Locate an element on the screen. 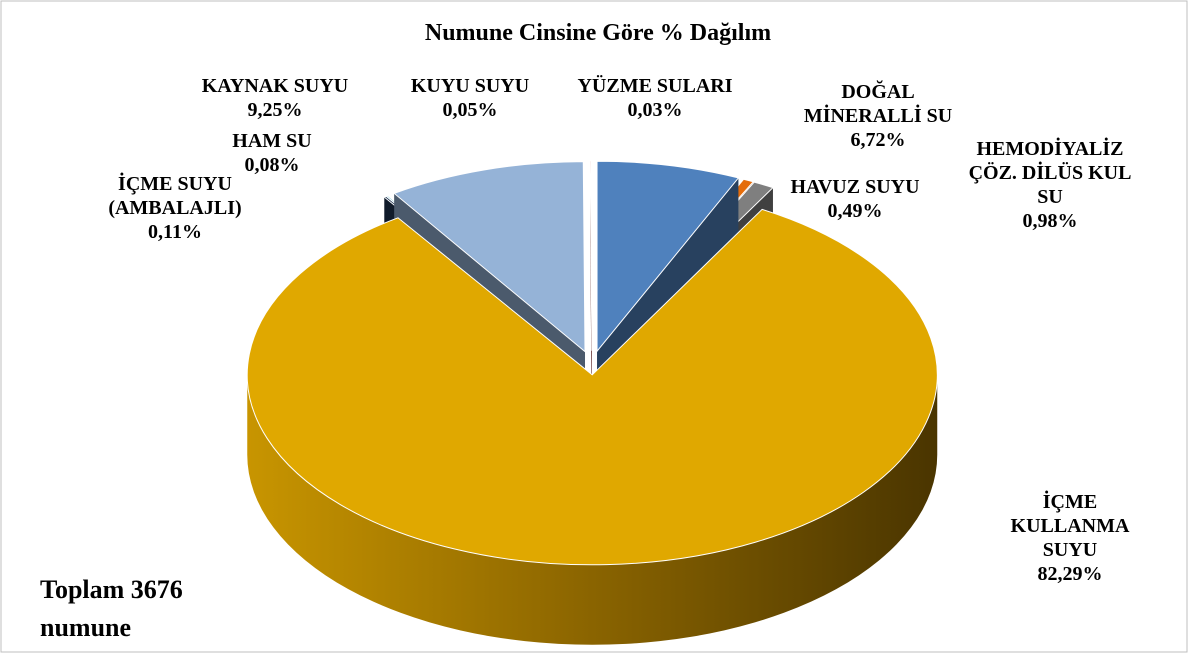 This screenshot has width=1188, height=653. slice-label: İÇME SUYU (AMBALAJLI) is located at coordinates (174, 195).